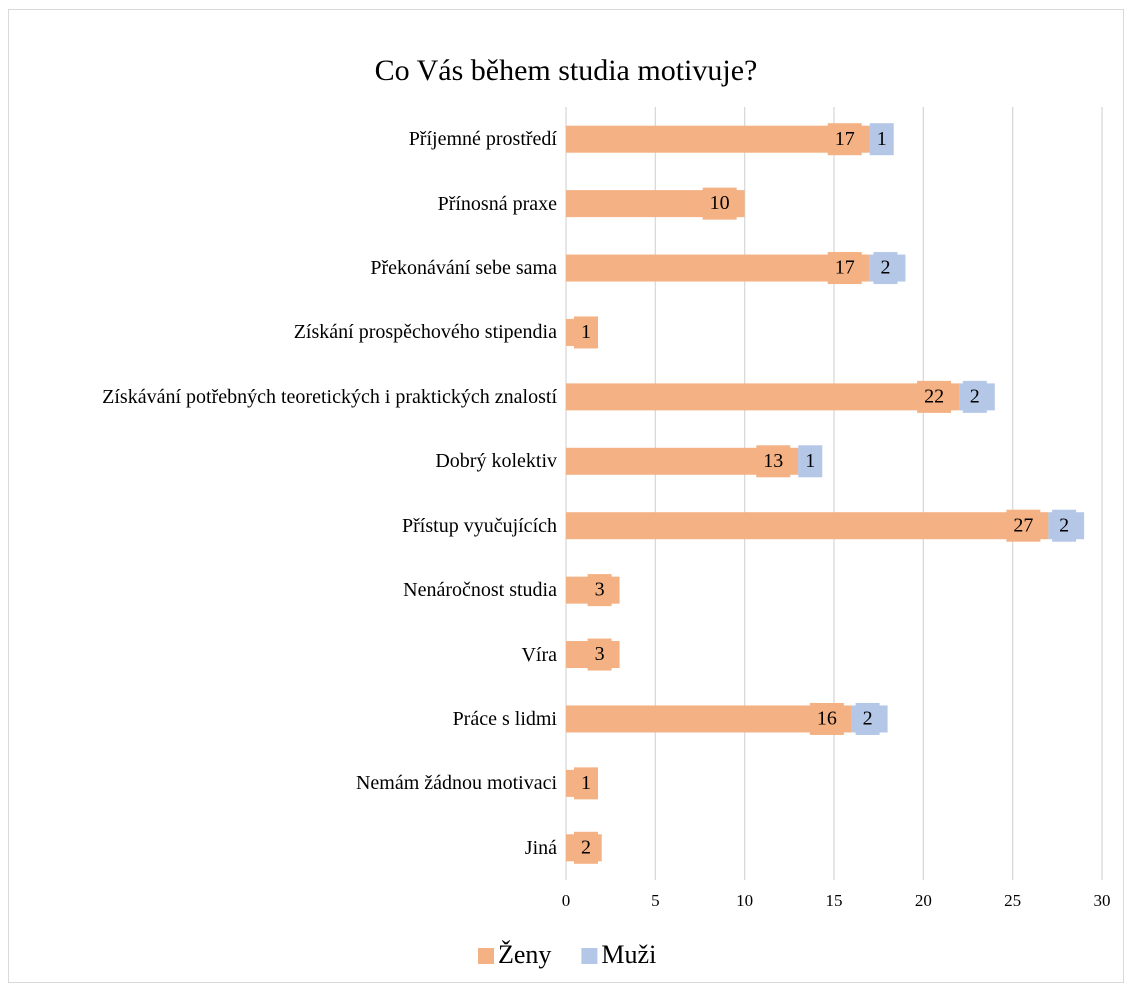 This screenshot has width=1132, height=991. What do you see at coordinates (504, 718) in the screenshot?
I see `y-tick-label: Práce s lidmi` at bounding box center [504, 718].